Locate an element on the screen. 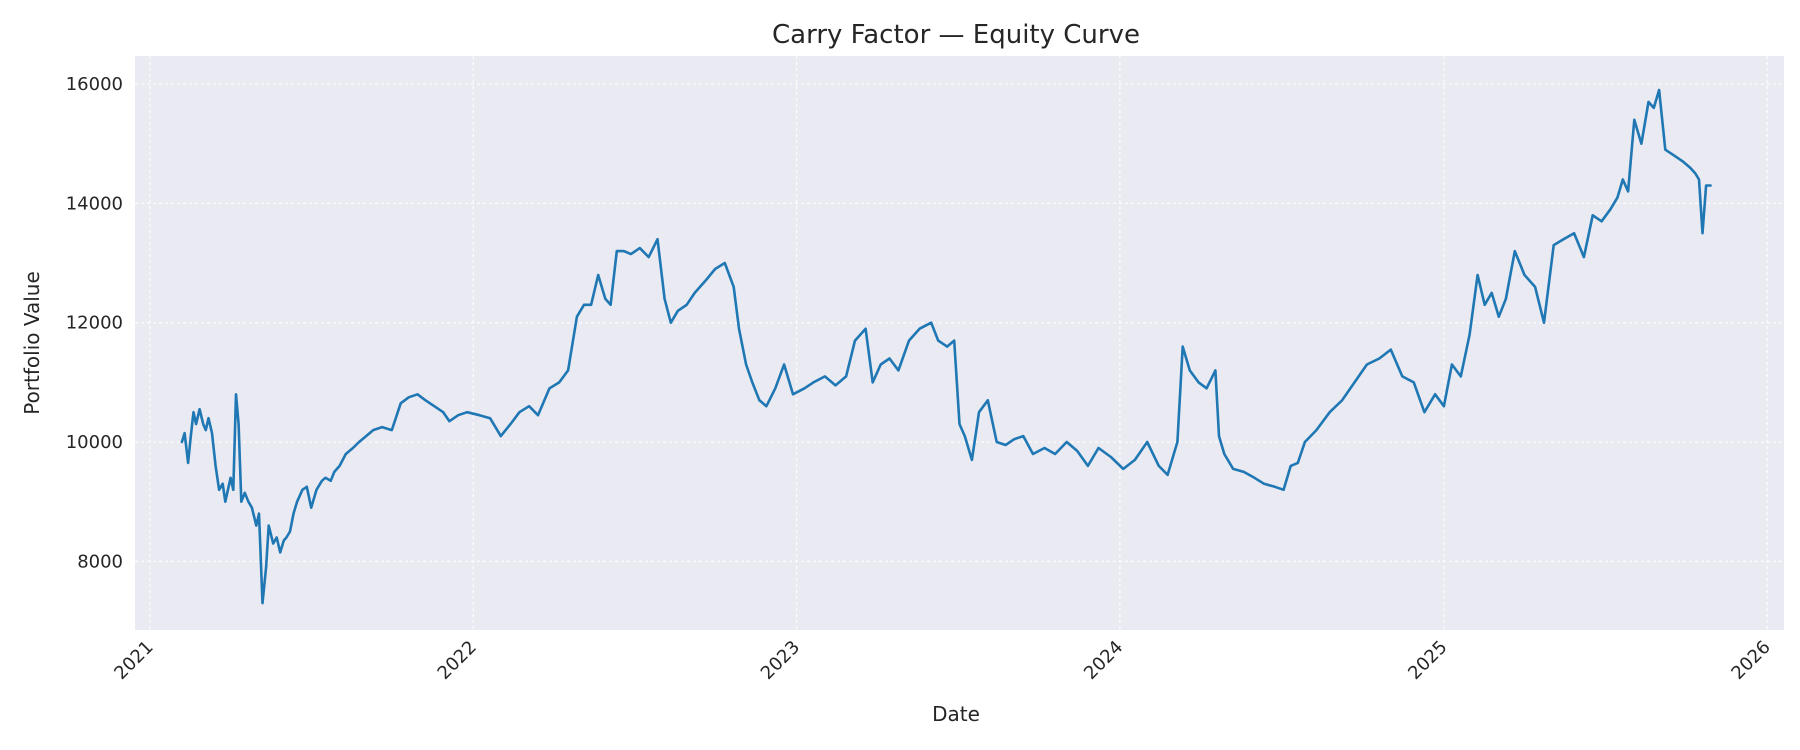 The height and width of the screenshot is (750, 1800). x-axis-label: Date is located at coordinates (956, 714).